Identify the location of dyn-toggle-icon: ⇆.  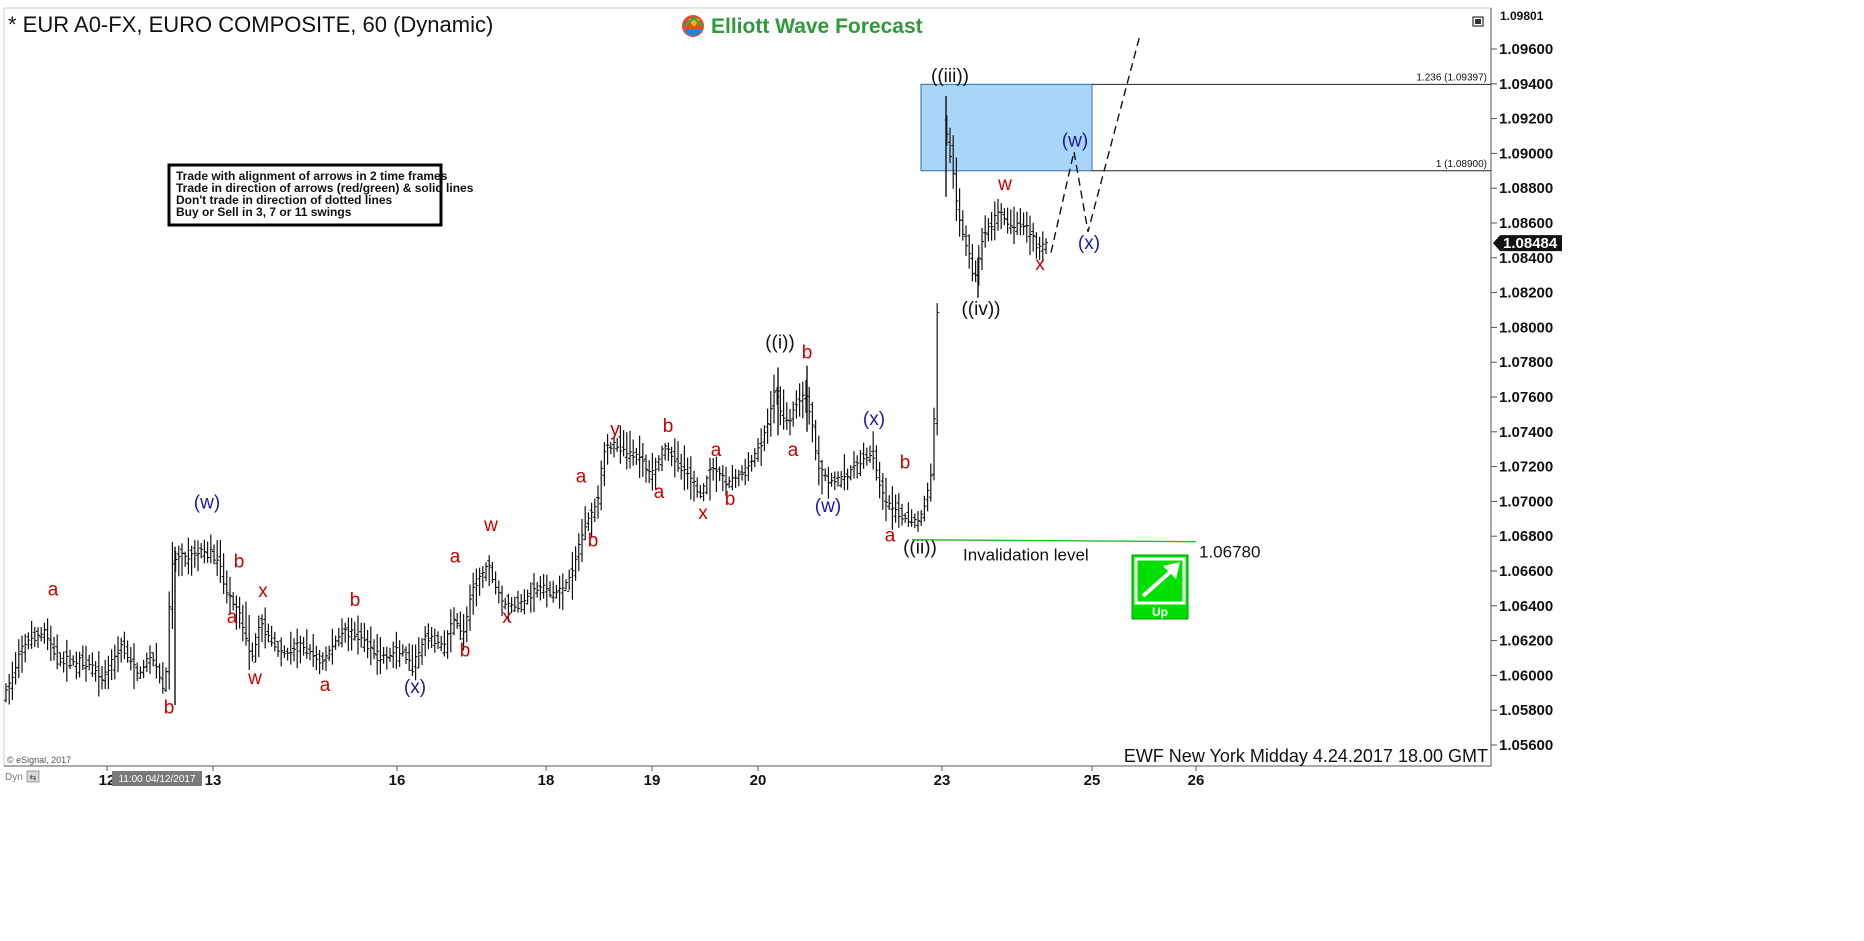
(33, 777).